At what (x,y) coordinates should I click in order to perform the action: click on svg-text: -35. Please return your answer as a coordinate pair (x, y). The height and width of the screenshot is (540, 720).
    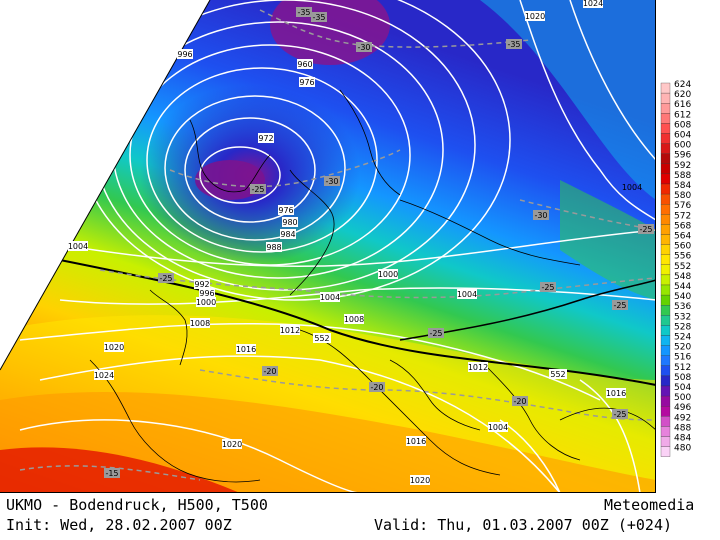
    Looking at the image, I should click on (303, 12).